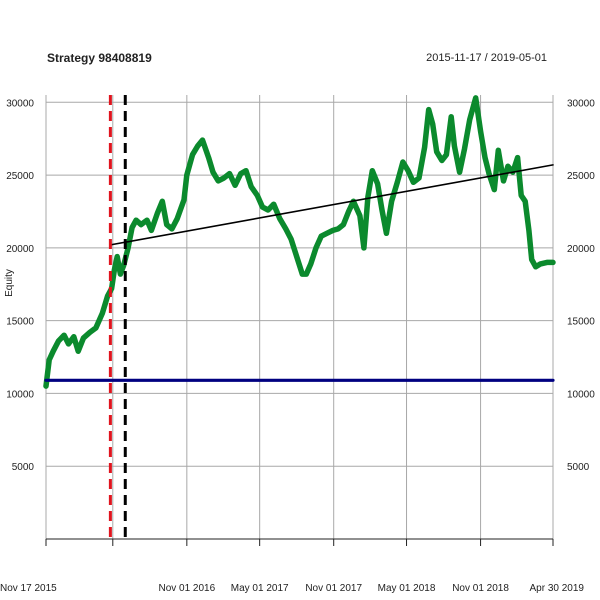 This screenshot has height=600, width=600. I want to click on y-tick-label-right: 25000, so click(581, 176).